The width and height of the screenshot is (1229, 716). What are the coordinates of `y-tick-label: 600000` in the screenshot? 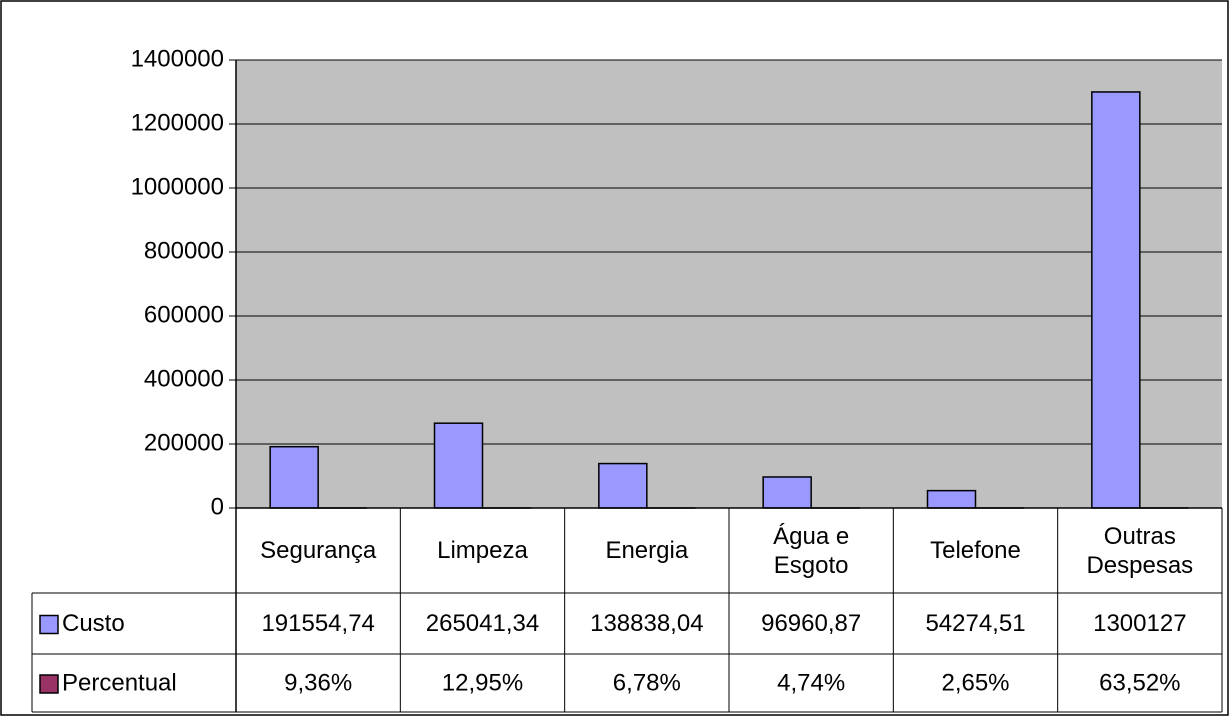 It's located at (184, 314).